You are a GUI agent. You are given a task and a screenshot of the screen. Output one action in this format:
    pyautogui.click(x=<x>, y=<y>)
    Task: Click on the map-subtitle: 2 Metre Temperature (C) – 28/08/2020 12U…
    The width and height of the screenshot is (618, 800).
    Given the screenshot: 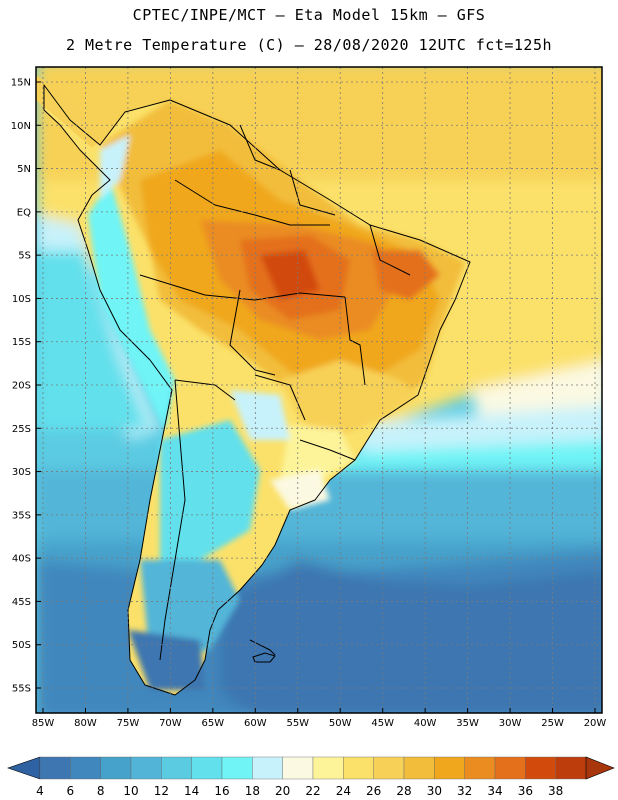 What is the action you would take?
    pyautogui.click(x=309, y=45)
    